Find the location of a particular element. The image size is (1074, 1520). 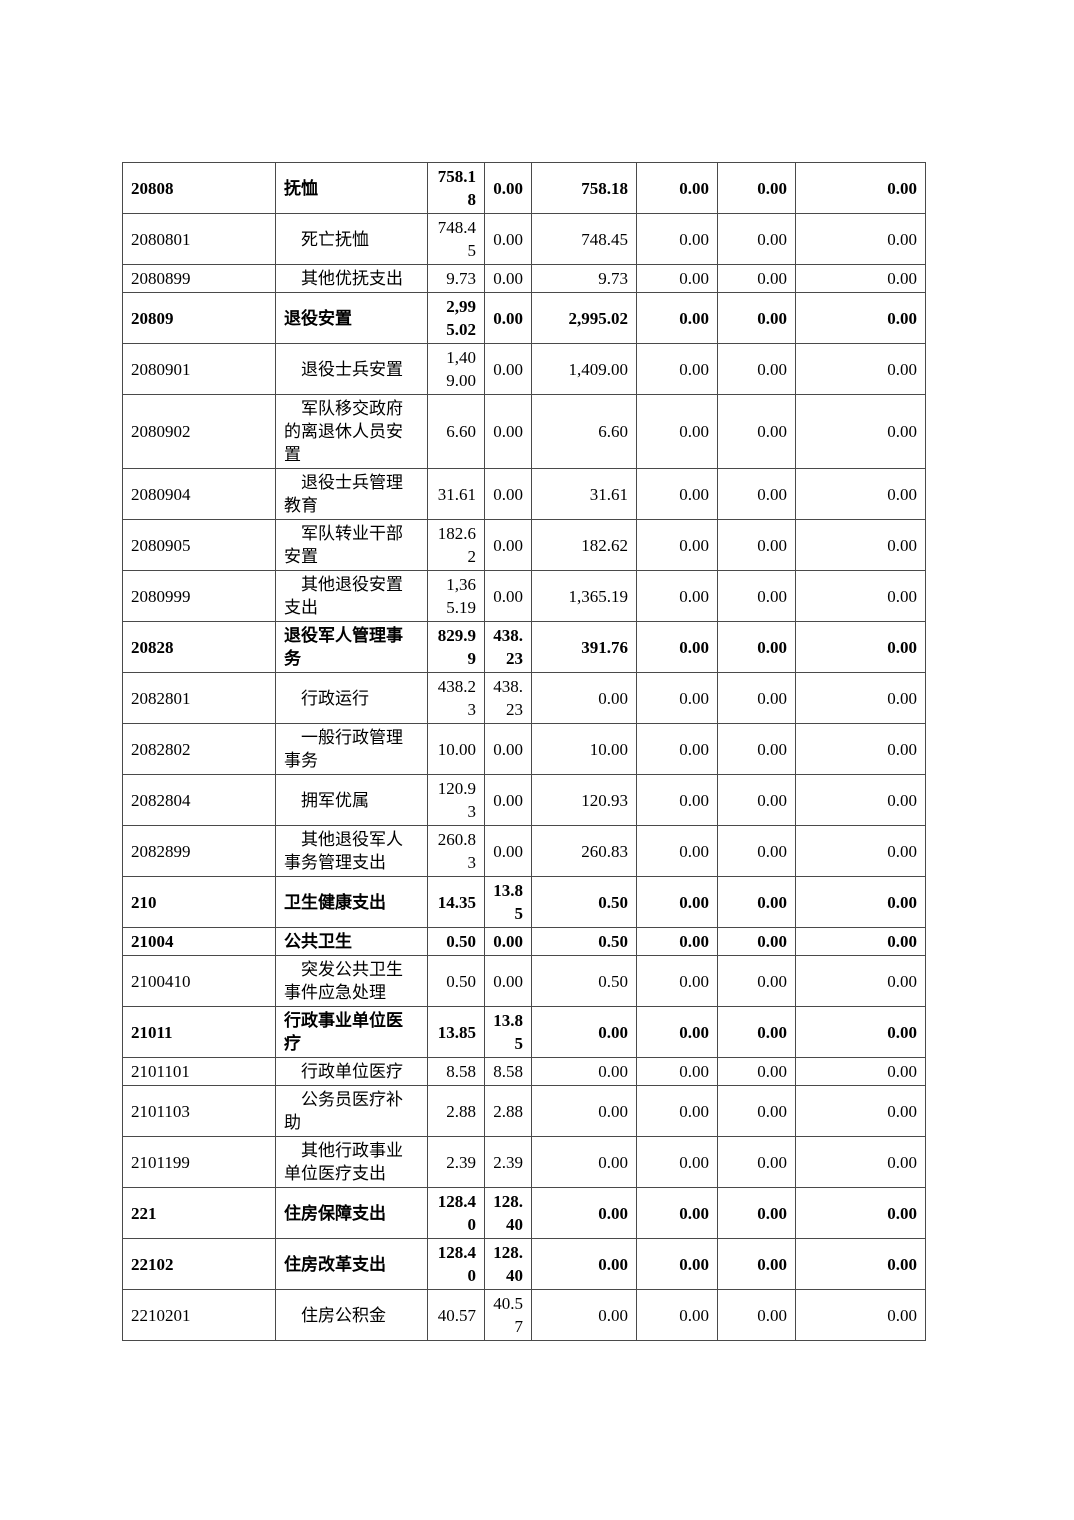

cell-value-3: 182.62 is located at coordinates (584, 545).